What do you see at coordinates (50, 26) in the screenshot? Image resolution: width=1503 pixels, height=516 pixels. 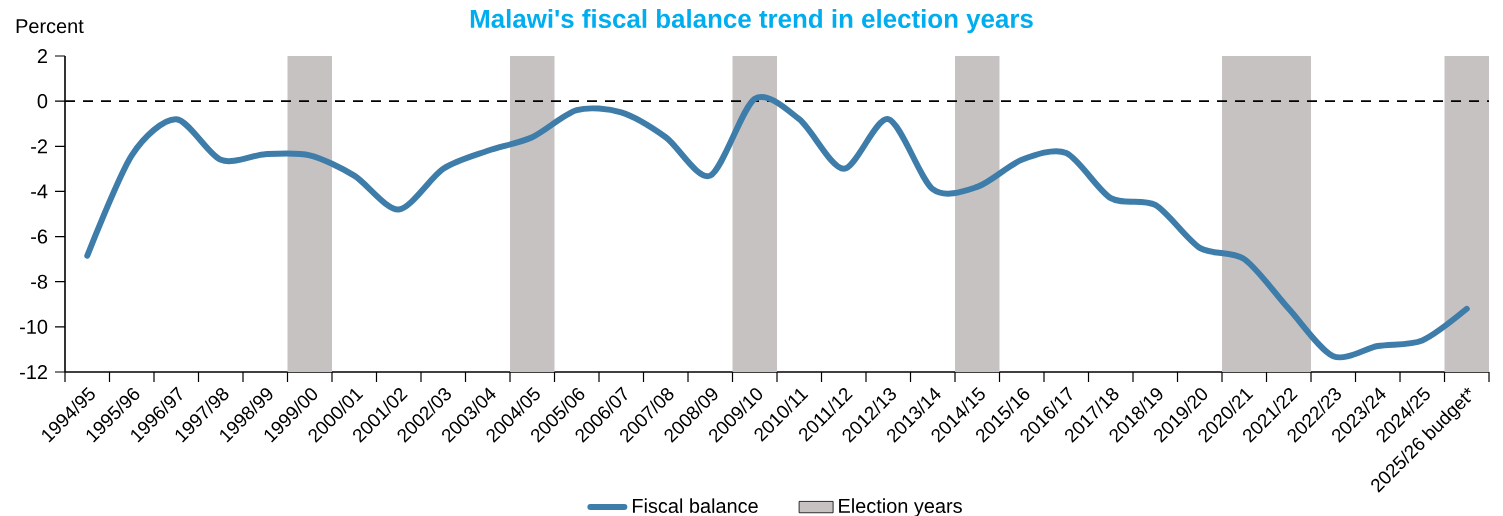 I see `y-axis-title: Percent` at bounding box center [50, 26].